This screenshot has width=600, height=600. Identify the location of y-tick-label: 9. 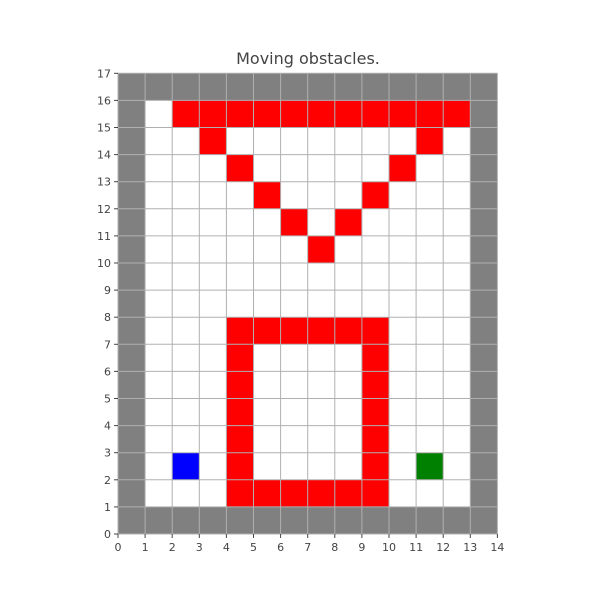
(107, 290).